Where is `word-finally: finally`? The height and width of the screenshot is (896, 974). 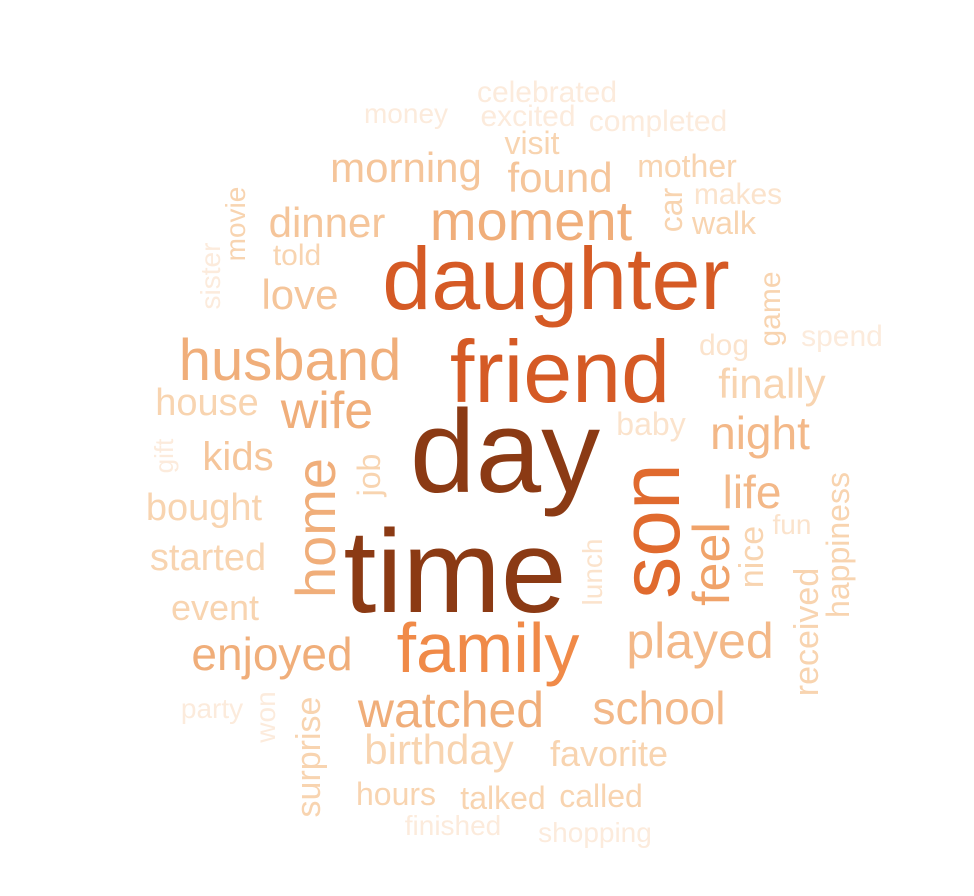 word-finally: finally is located at coordinates (772, 383).